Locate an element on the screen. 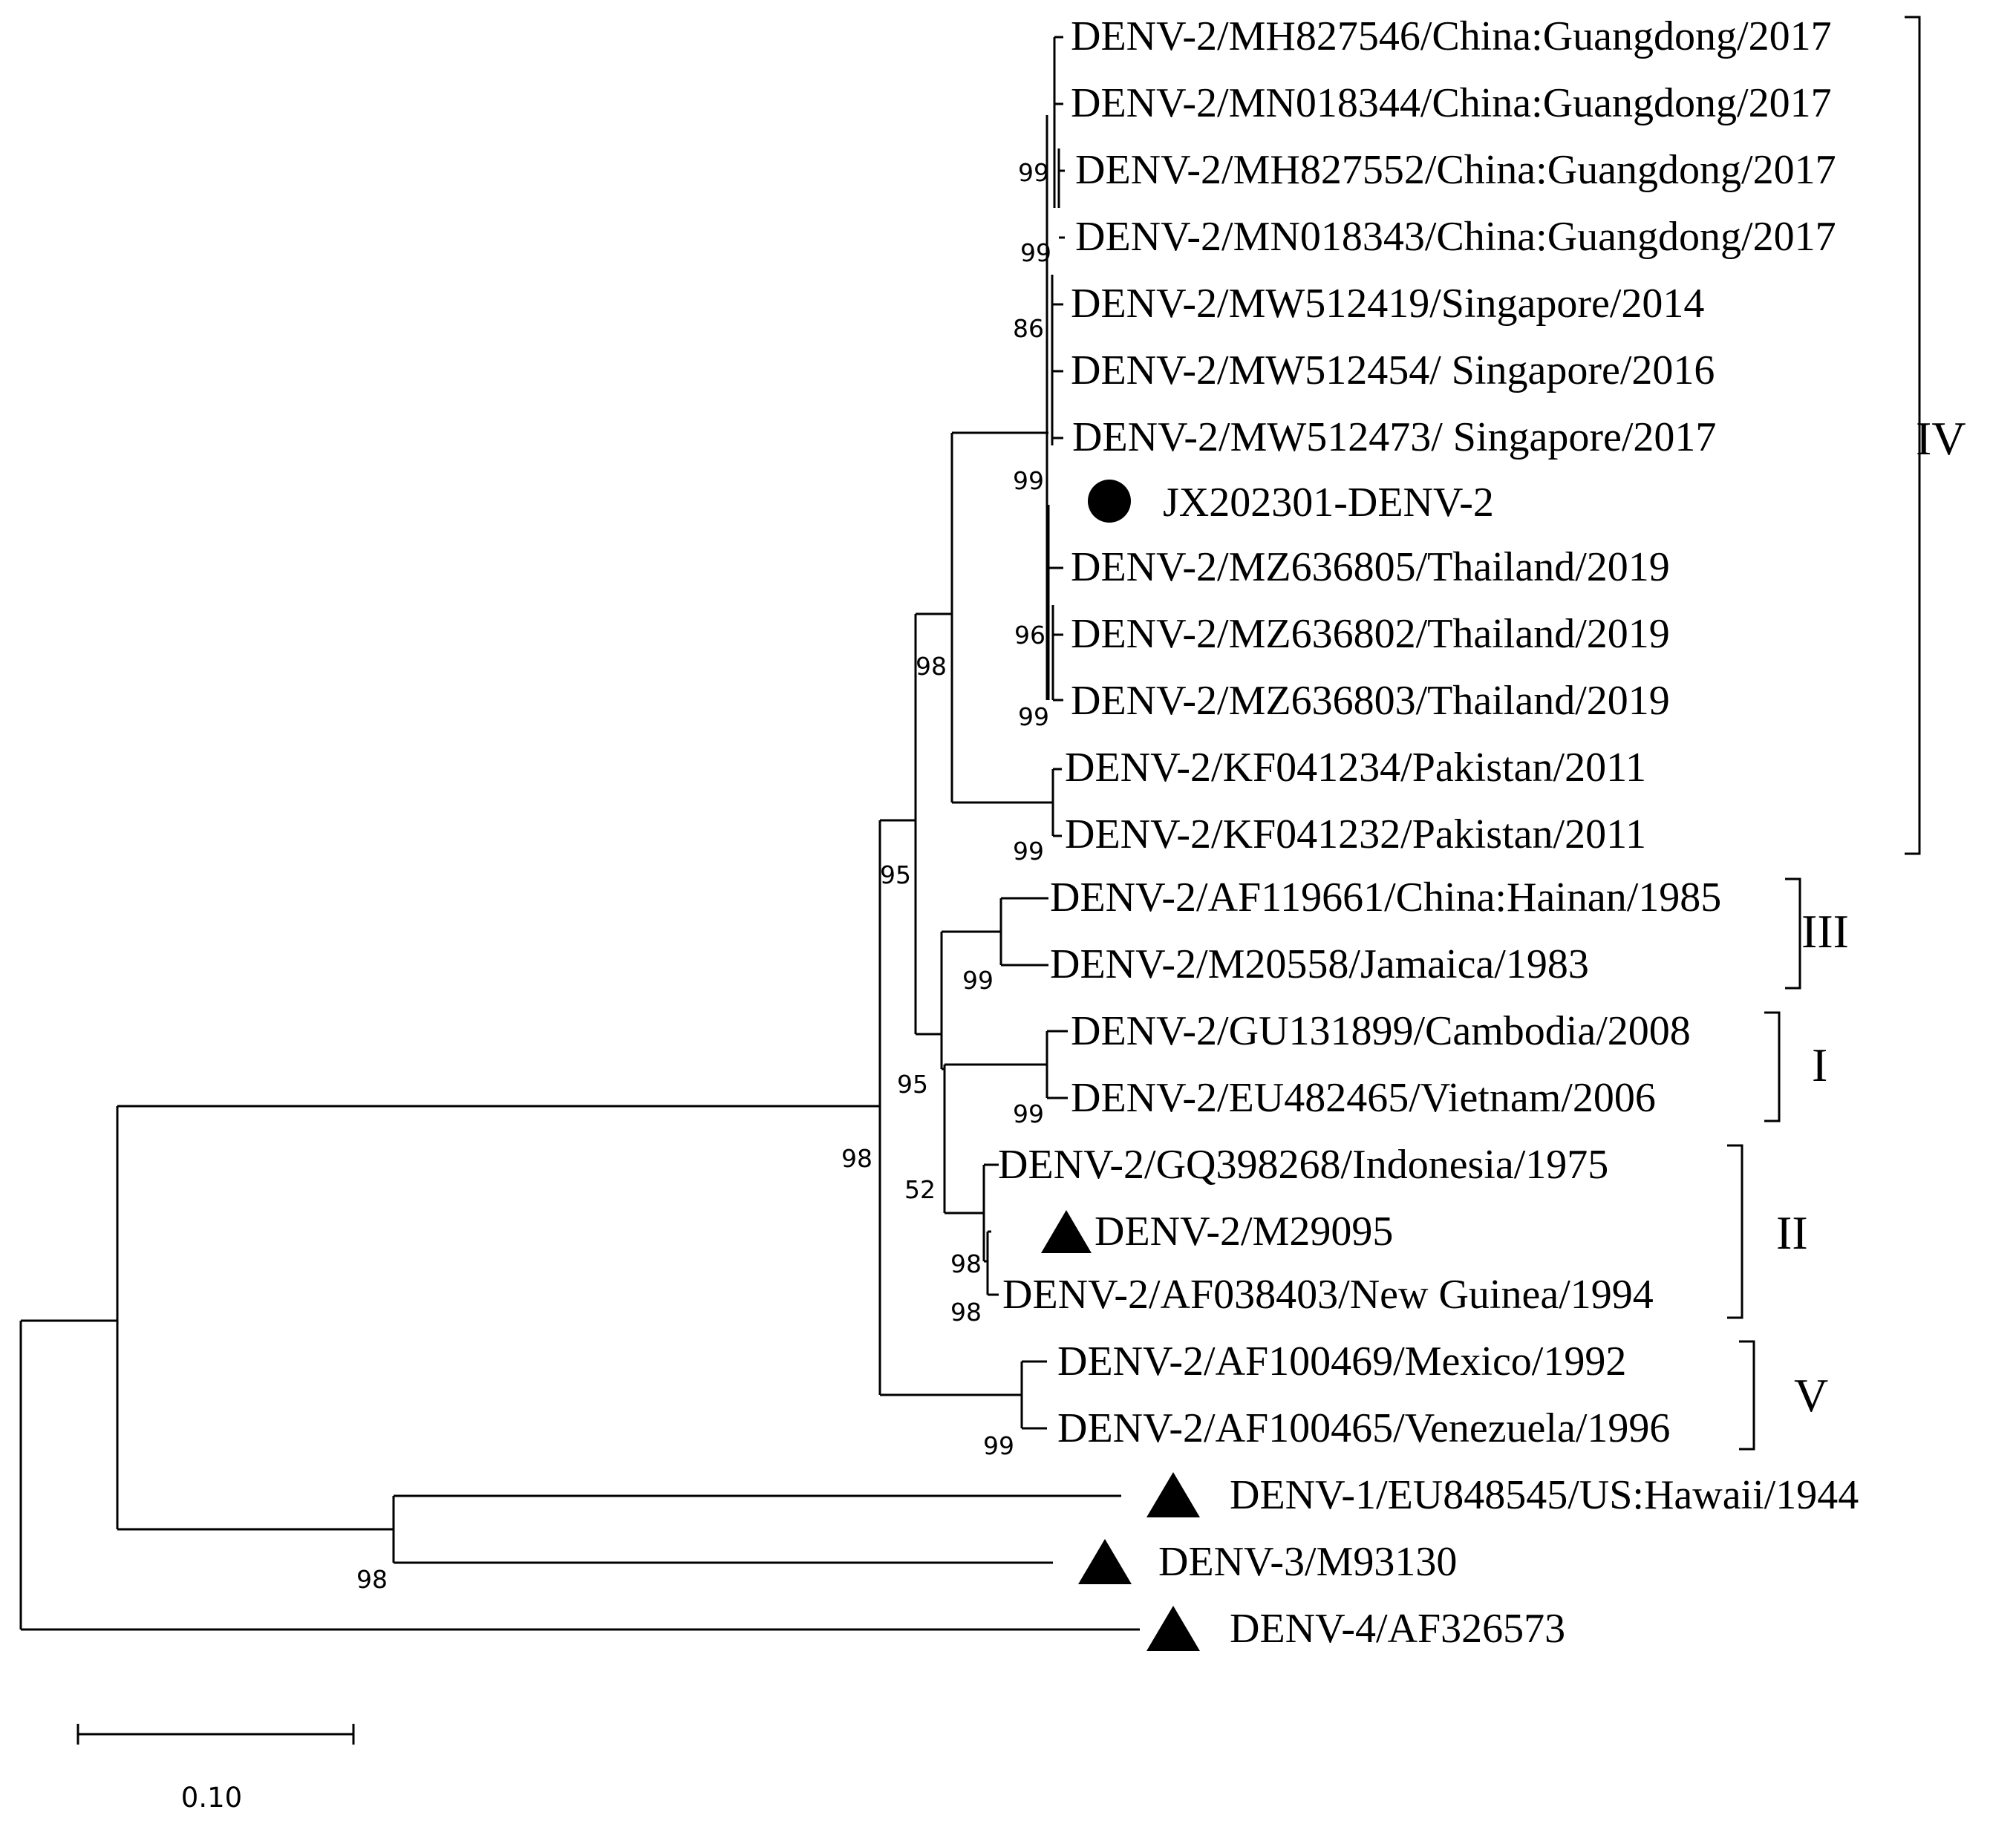 This screenshot has height=1824, width=2016. taxon-label: DENV-2/AF100469/Mexico/1992 is located at coordinates (1341, 1361).